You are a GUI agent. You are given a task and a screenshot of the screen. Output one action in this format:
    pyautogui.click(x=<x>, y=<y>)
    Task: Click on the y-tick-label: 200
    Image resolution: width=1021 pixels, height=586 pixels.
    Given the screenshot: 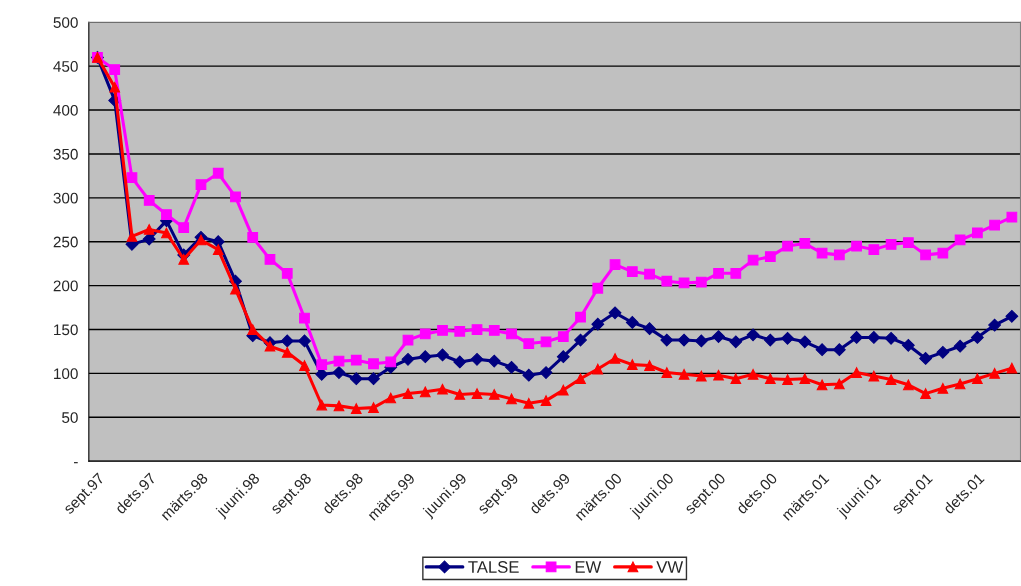 What is the action you would take?
    pyautogui.click(x=65, y=286)
    